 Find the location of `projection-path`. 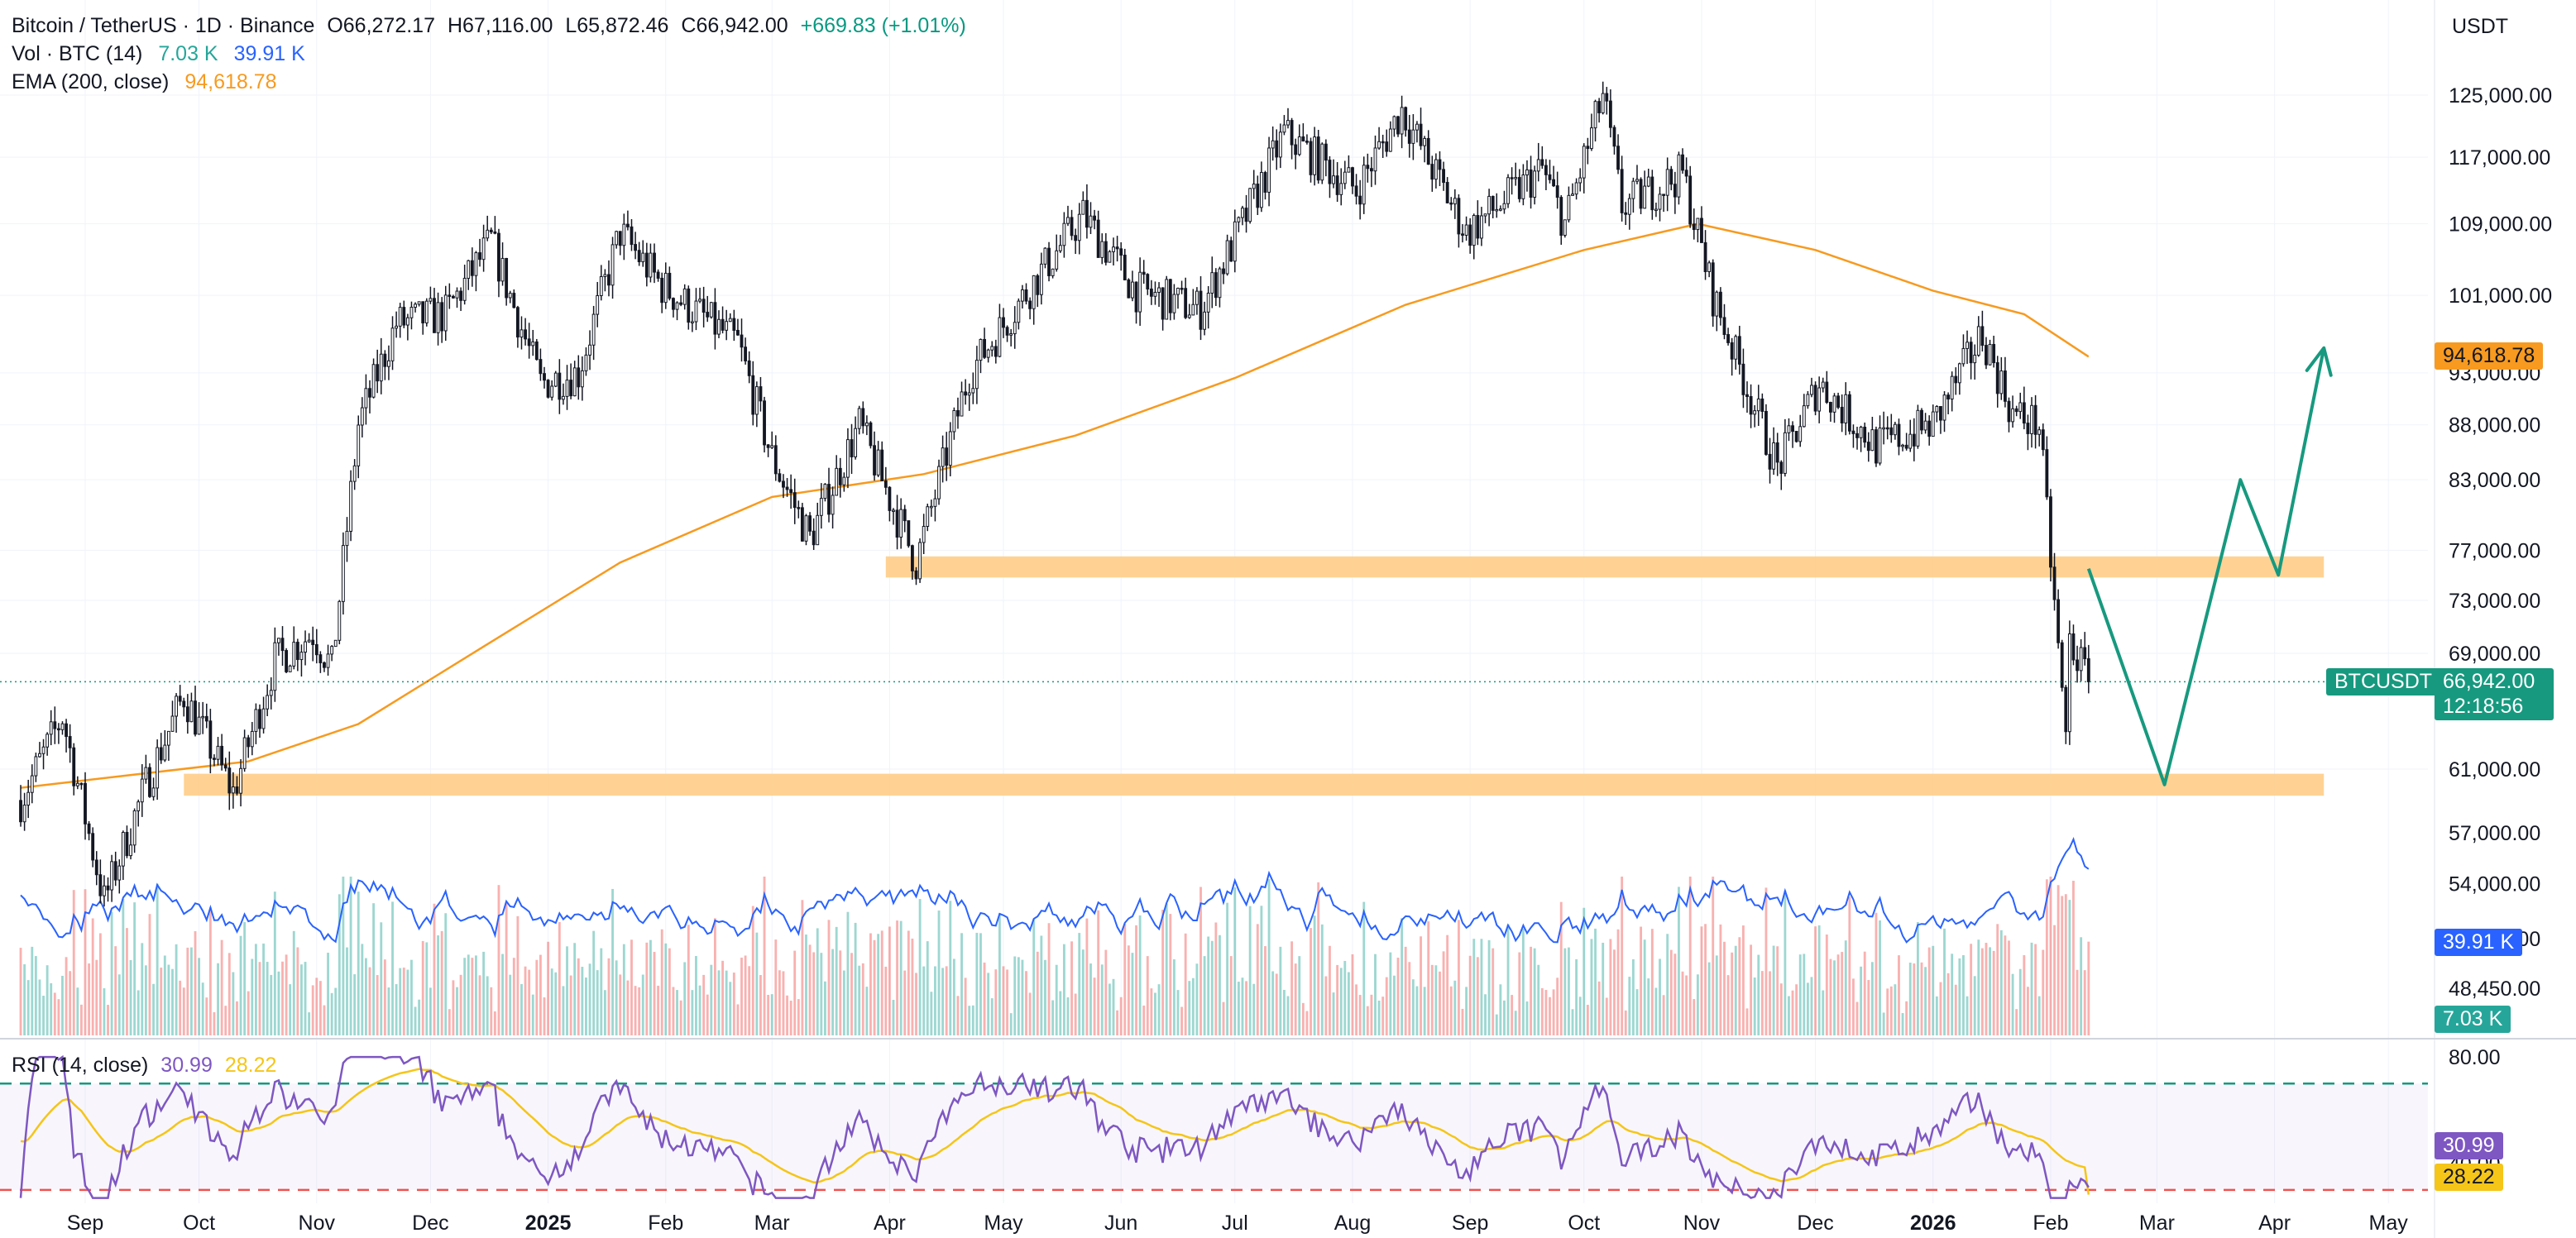

projection-path is located at coordinates (2210, 566).